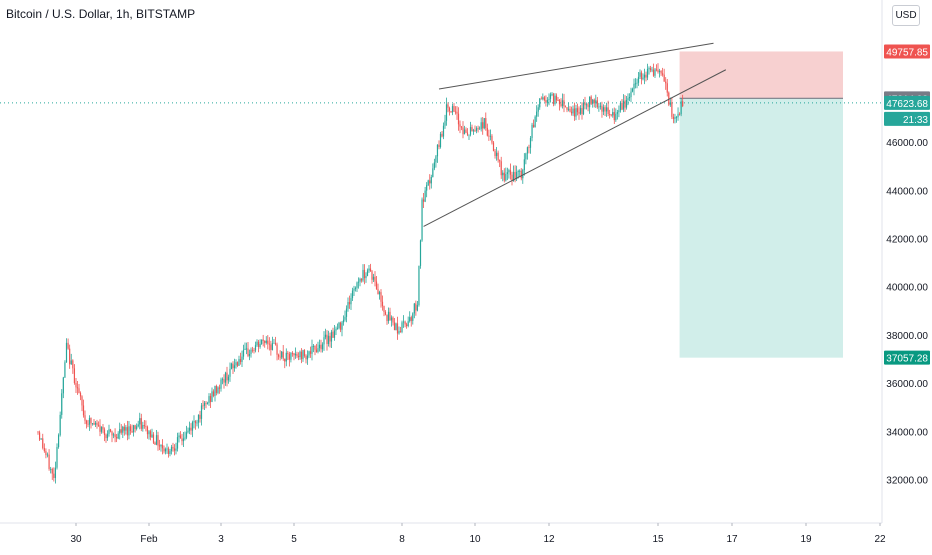 Image resolution: width=932 pixels, height=555 pixels. What do you see at coordinates (907, 359) in the screenshot?
I see `target-price-label: 37057.28` at bounding box center [907, 359].